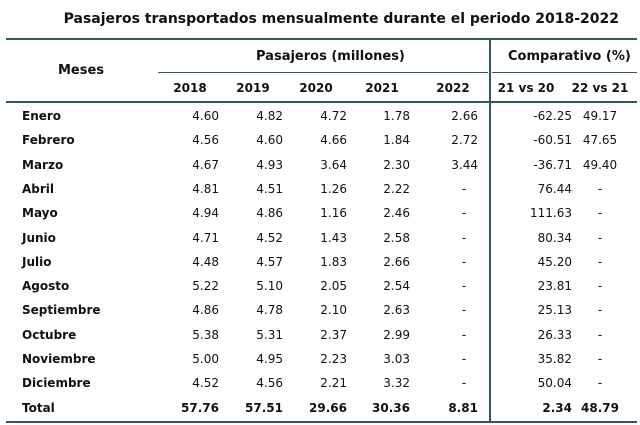 The image size is (640, 425). Describe the element at coordinates (464, 164) in the screenshot. I see `passenger-value-cell: 3.44` at that location.